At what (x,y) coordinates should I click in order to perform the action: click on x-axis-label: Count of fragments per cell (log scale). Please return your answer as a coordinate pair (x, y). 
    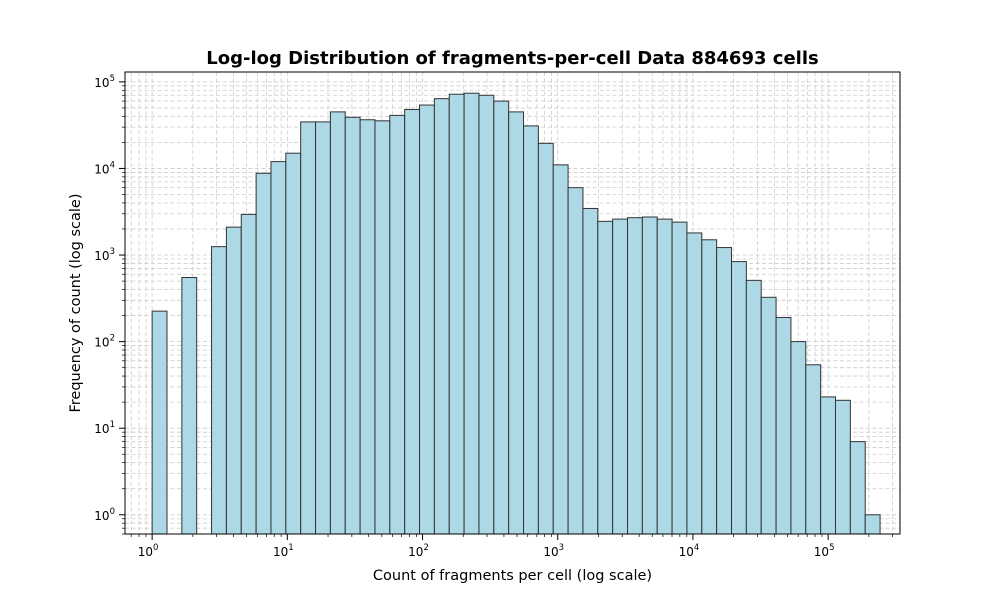
    Looking at the image, I should click on (512, 576).